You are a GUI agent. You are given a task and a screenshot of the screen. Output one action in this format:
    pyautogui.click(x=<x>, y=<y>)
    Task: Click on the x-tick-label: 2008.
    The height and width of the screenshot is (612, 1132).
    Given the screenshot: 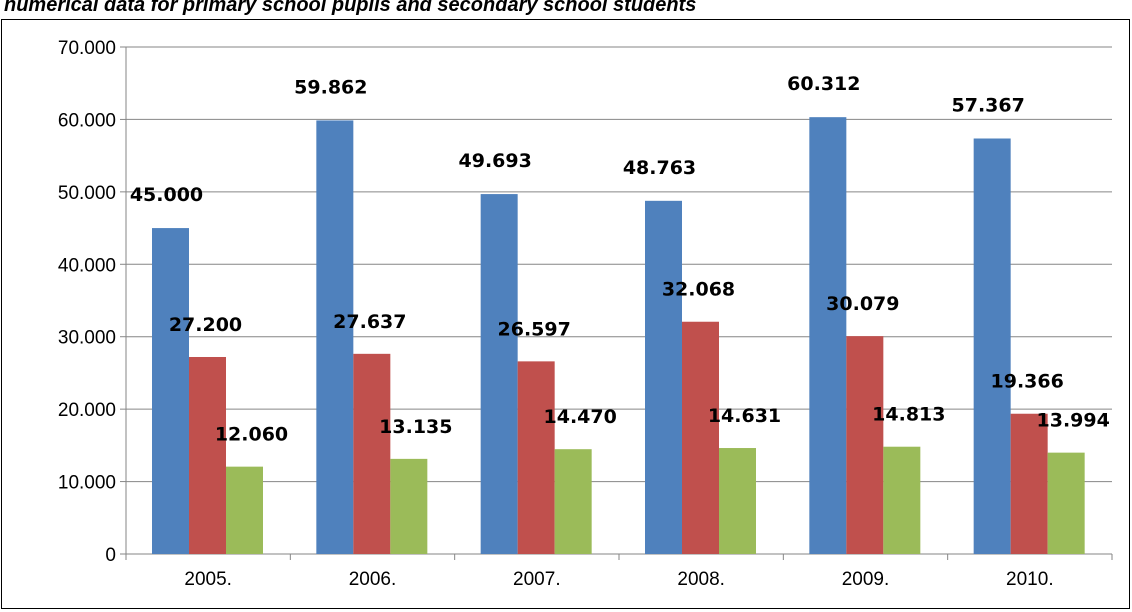 What is the action you would take?
    pyautogui.click(x=701, y=579)
    